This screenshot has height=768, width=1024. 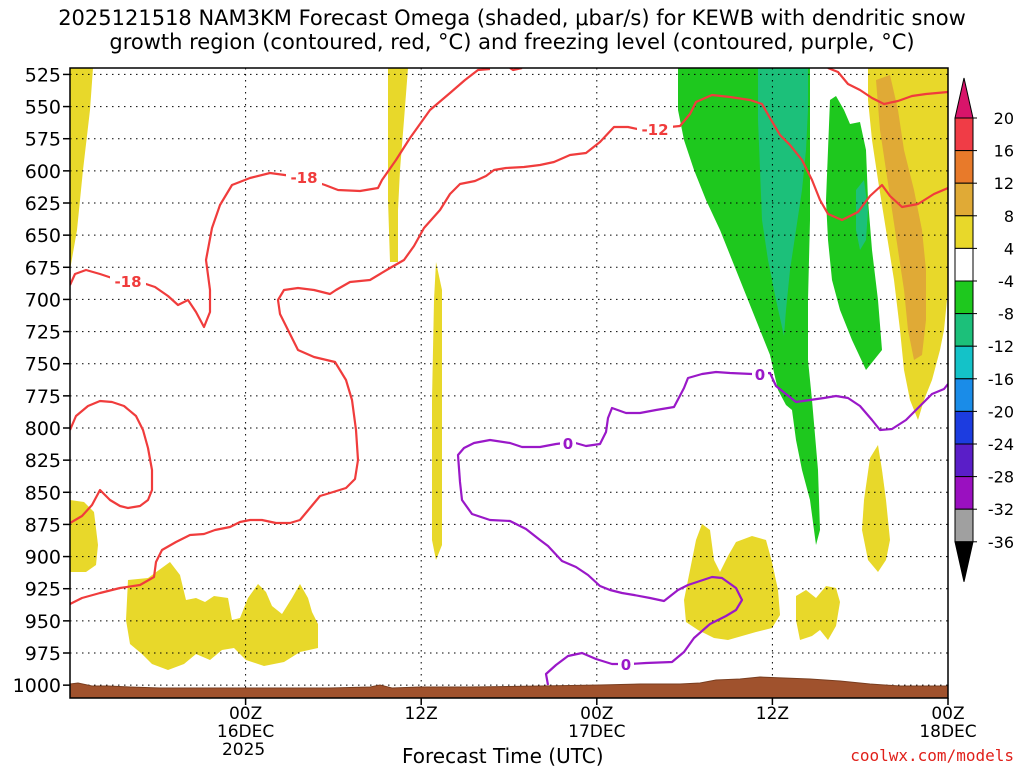 I want to click on x-axis-label: Forecast Time (UTC), so click(x=503, y=756).